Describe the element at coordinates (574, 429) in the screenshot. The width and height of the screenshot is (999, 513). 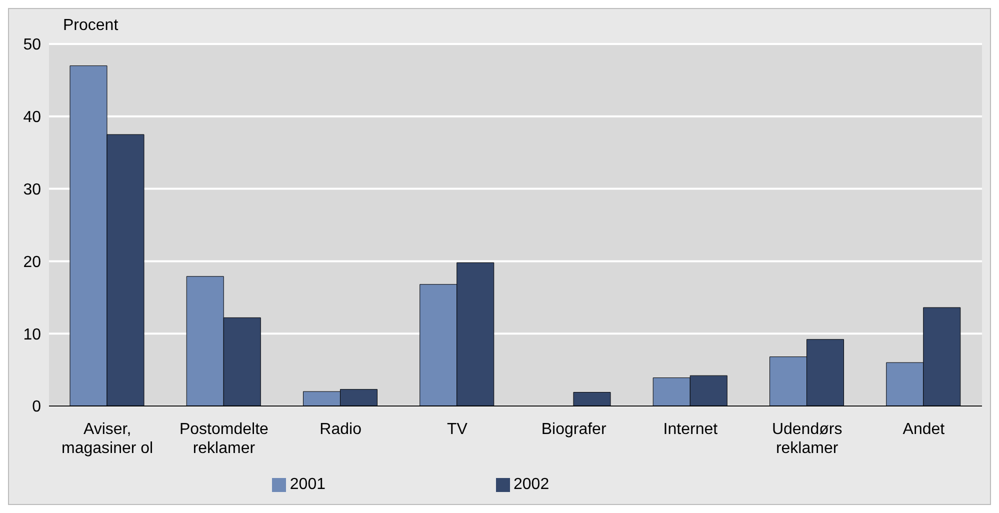
I see `x-tick-label: Biografer` at that location.